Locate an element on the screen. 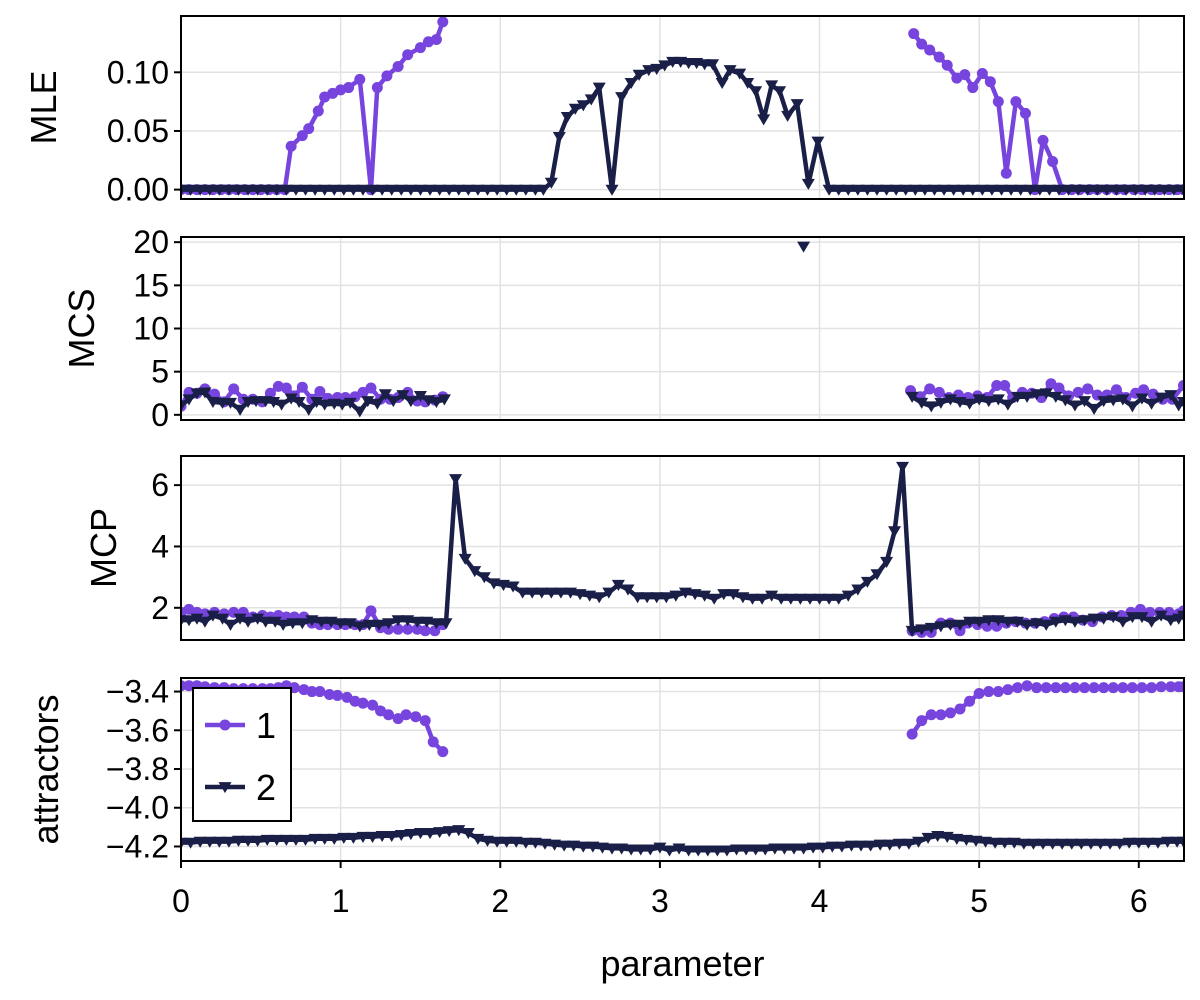  x-tick-label: 0 is located at coordinates (181, 901).